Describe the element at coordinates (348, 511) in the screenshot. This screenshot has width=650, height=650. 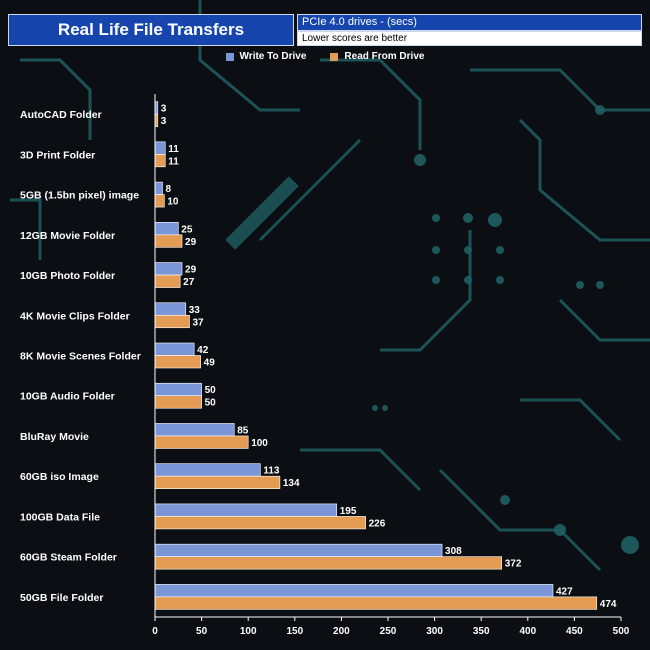
I see `data-label: 195` at that location.